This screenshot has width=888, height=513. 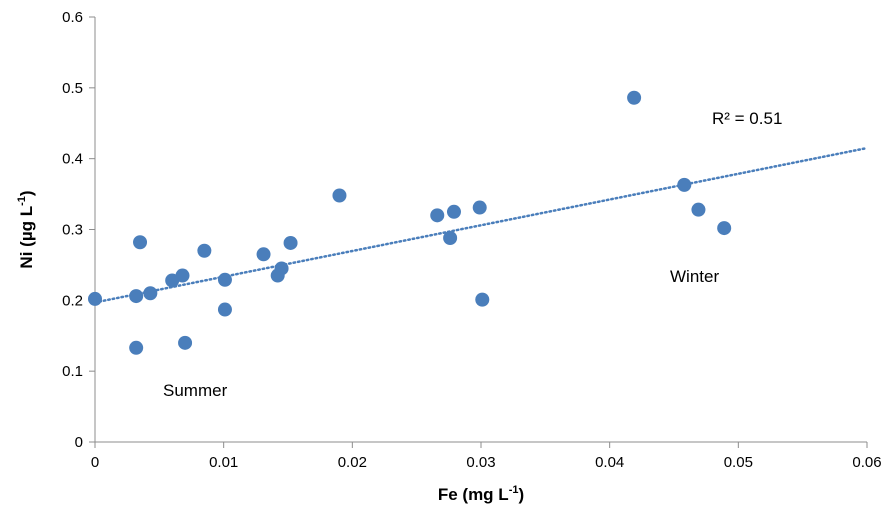 I want to click on winter-label: Winter, so click(x=694, y=276).